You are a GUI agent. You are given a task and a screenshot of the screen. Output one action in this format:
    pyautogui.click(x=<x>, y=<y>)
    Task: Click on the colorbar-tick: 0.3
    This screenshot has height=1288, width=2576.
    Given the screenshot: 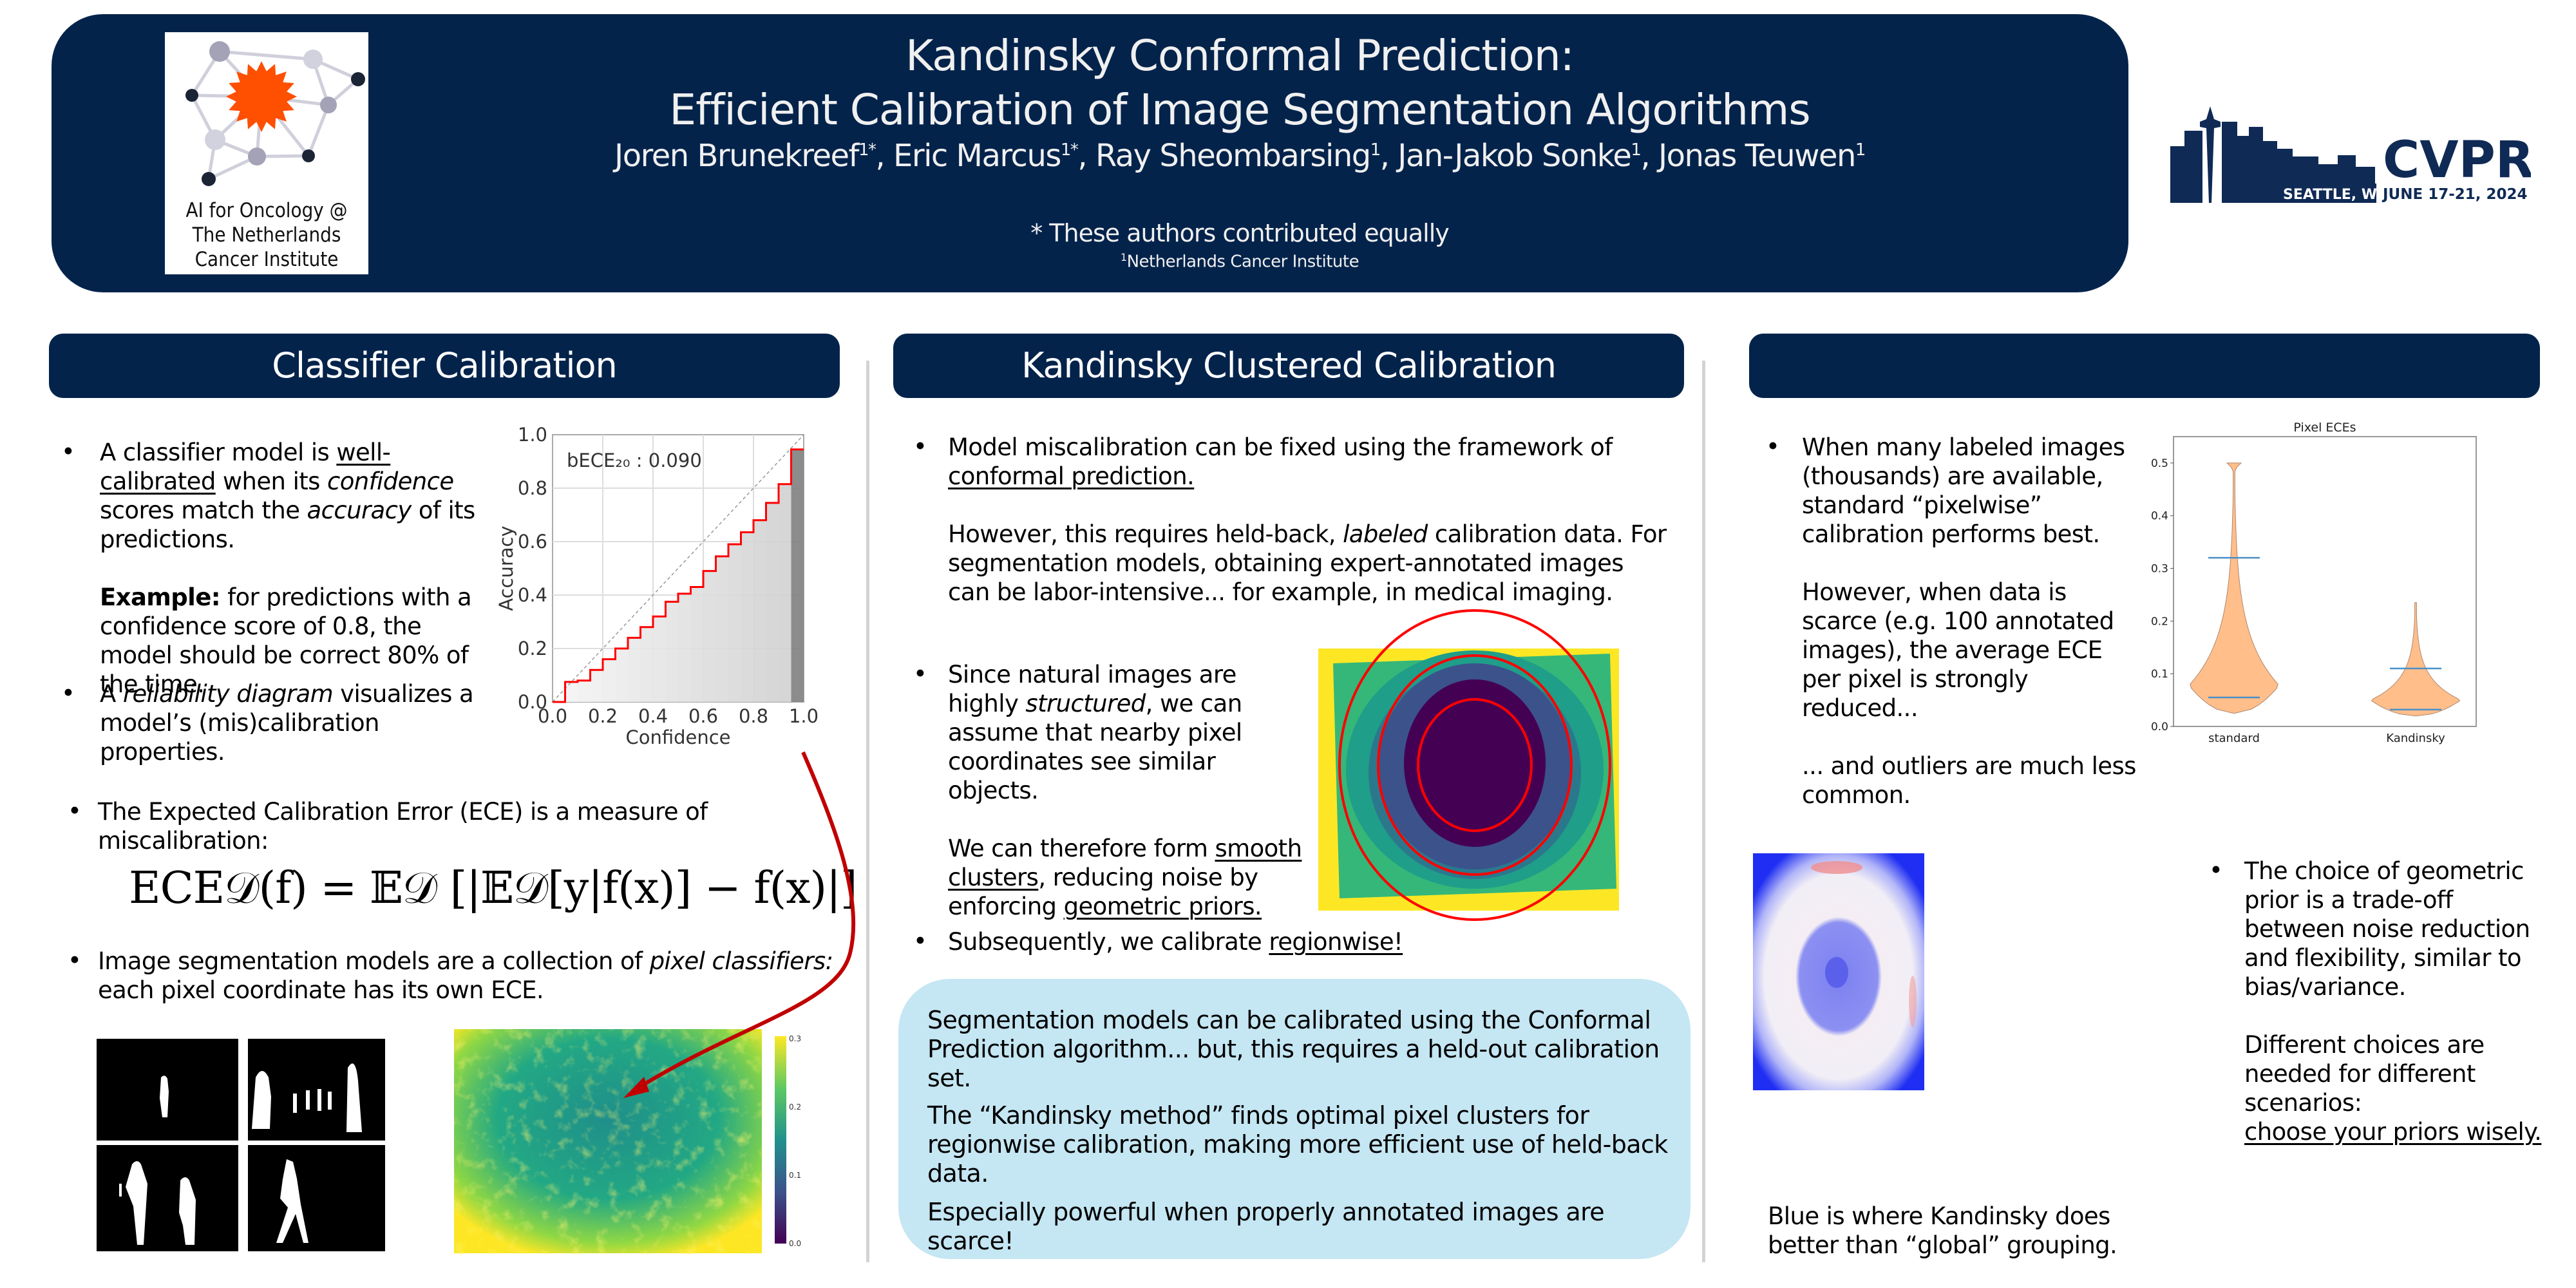 What is the action you would take?
    pyautogui.click(x=795, y=1038)
    